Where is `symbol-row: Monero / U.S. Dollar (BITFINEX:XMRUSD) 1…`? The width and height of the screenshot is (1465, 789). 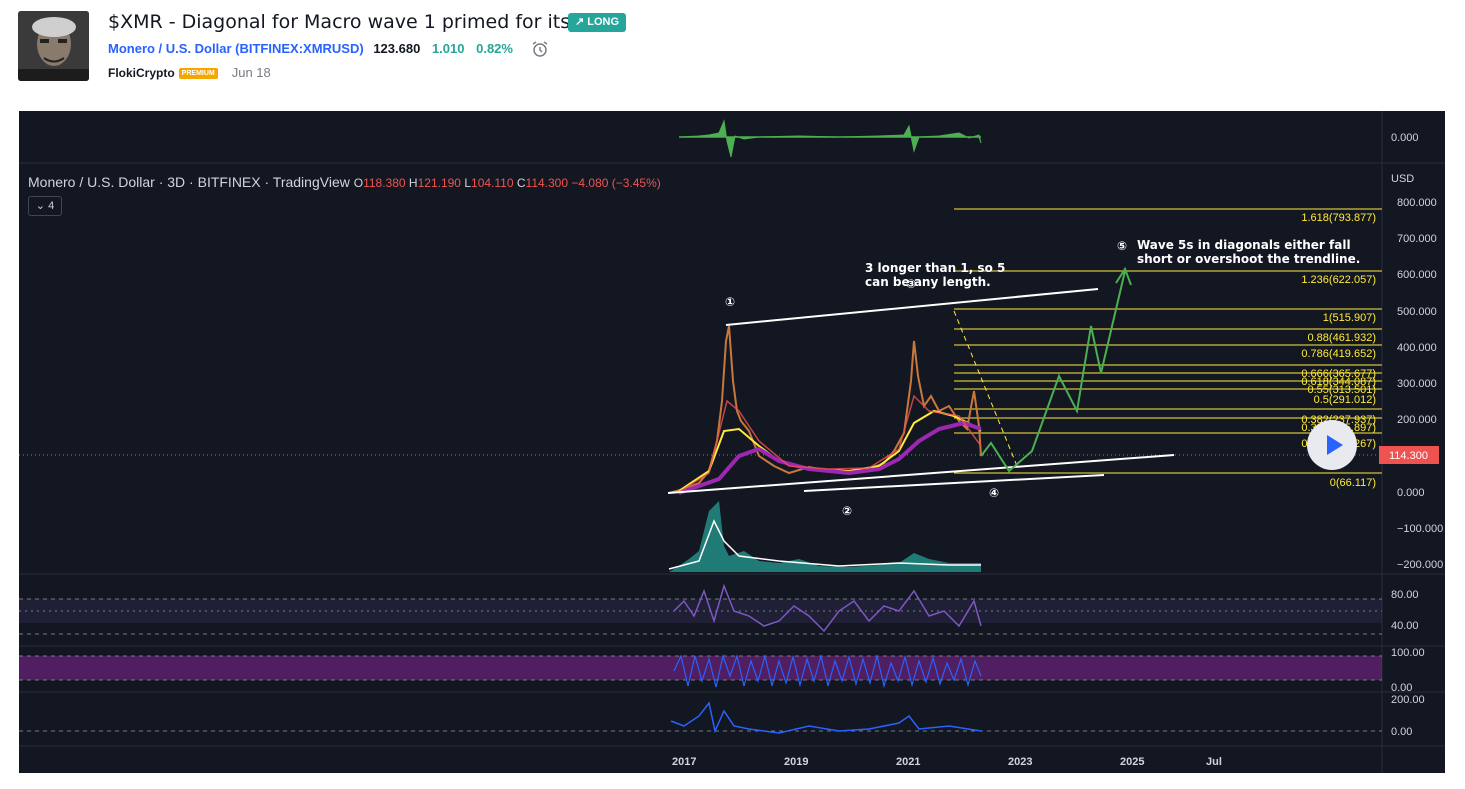
symbol-row: Monero / U.S. Dollar (BITFINEX:XMRUSD) 1… is located at coordinates (310, 48).